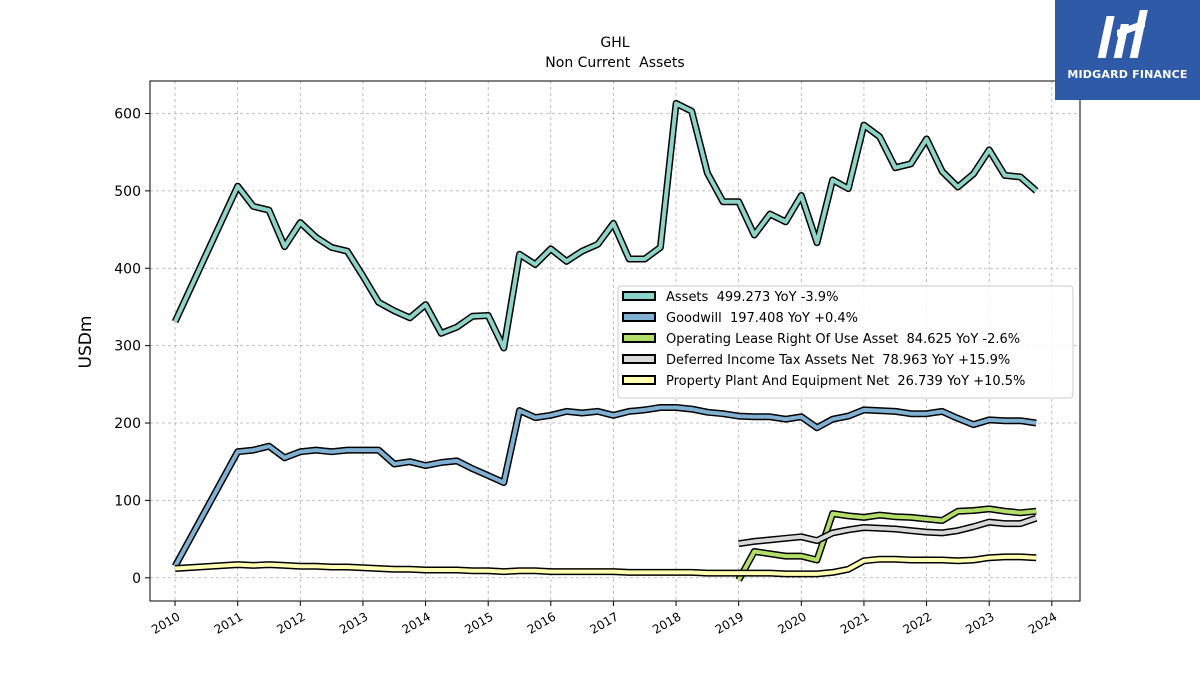 The width and height of the screenshot is (1200, 675). I want to click on series-deferred-income-tax-assets-net, so click(888, 531).